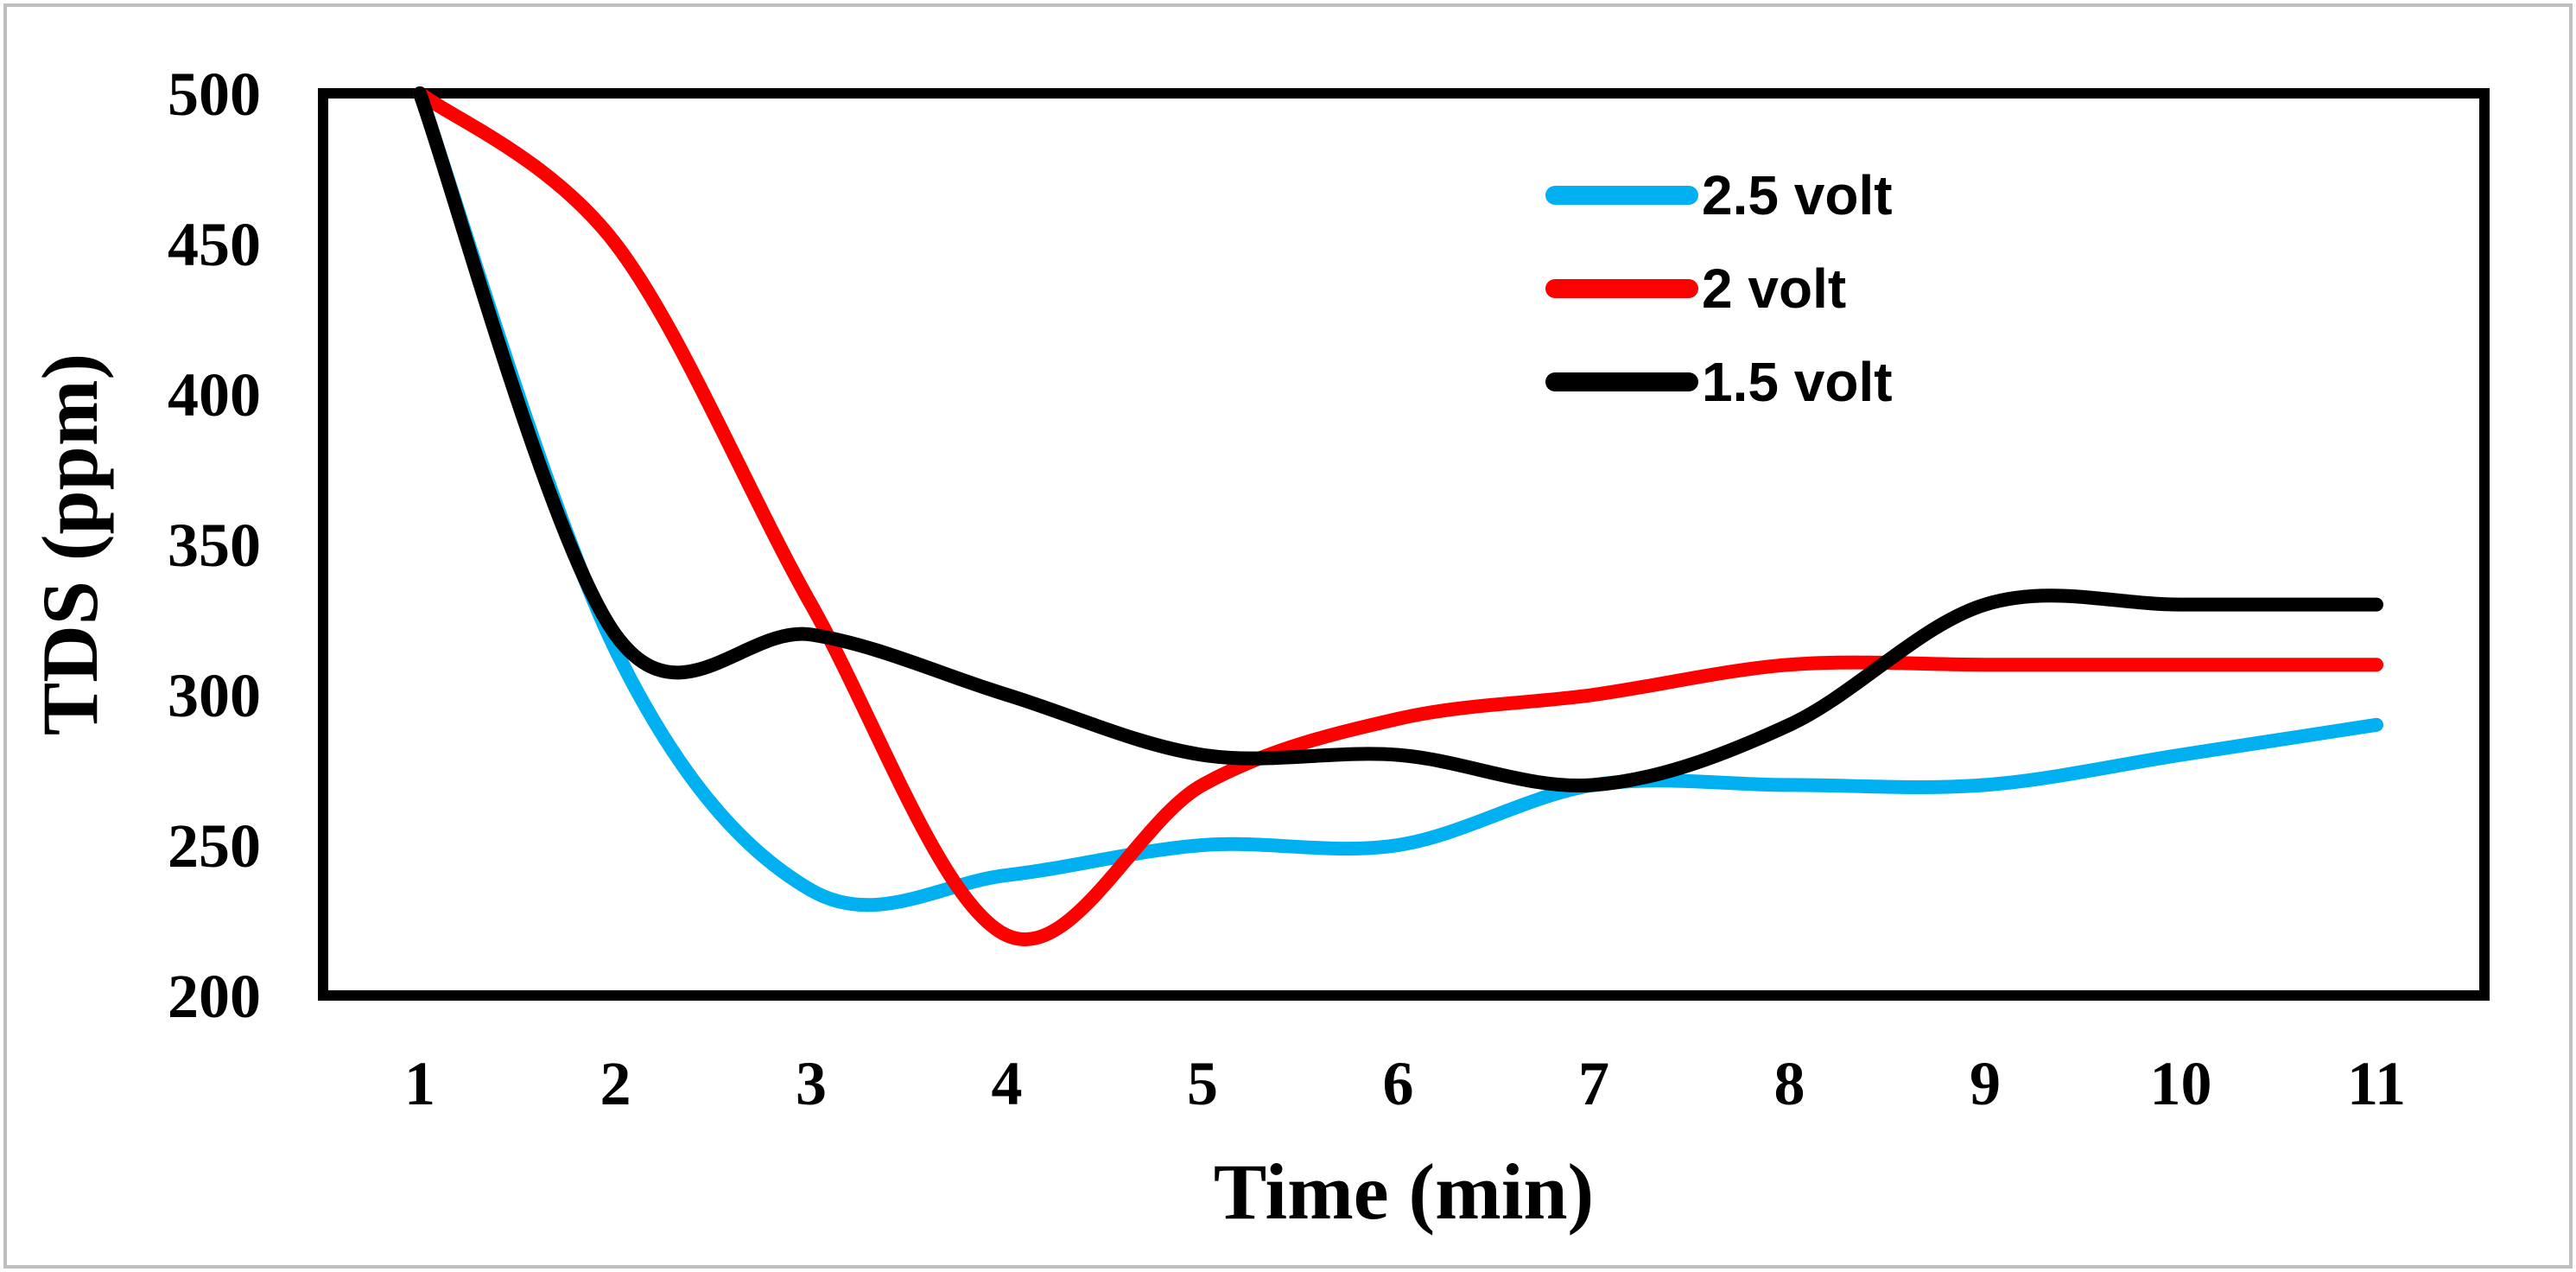 Image resolution: width=2576 pixels, height=1272 pixels. Describe the element at coordinates (1202, 1083) in the screenshot. I see `x-tick-label: 5` at that location.